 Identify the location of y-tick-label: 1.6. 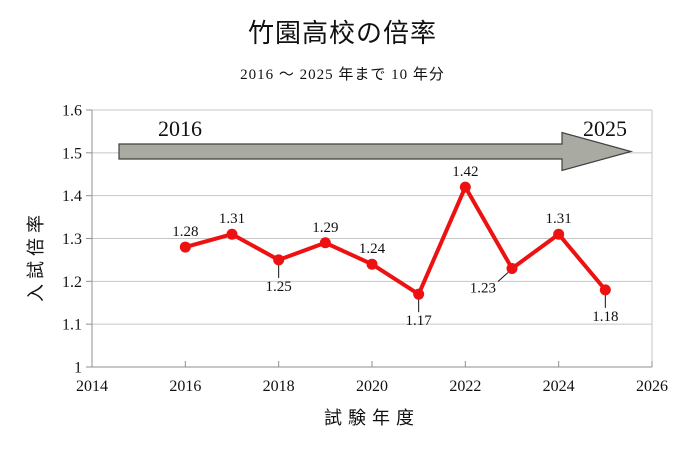
(72, 111).